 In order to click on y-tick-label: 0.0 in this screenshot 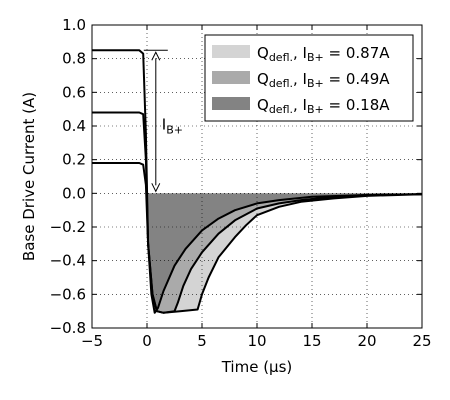, I will do `click(74, 193)`.